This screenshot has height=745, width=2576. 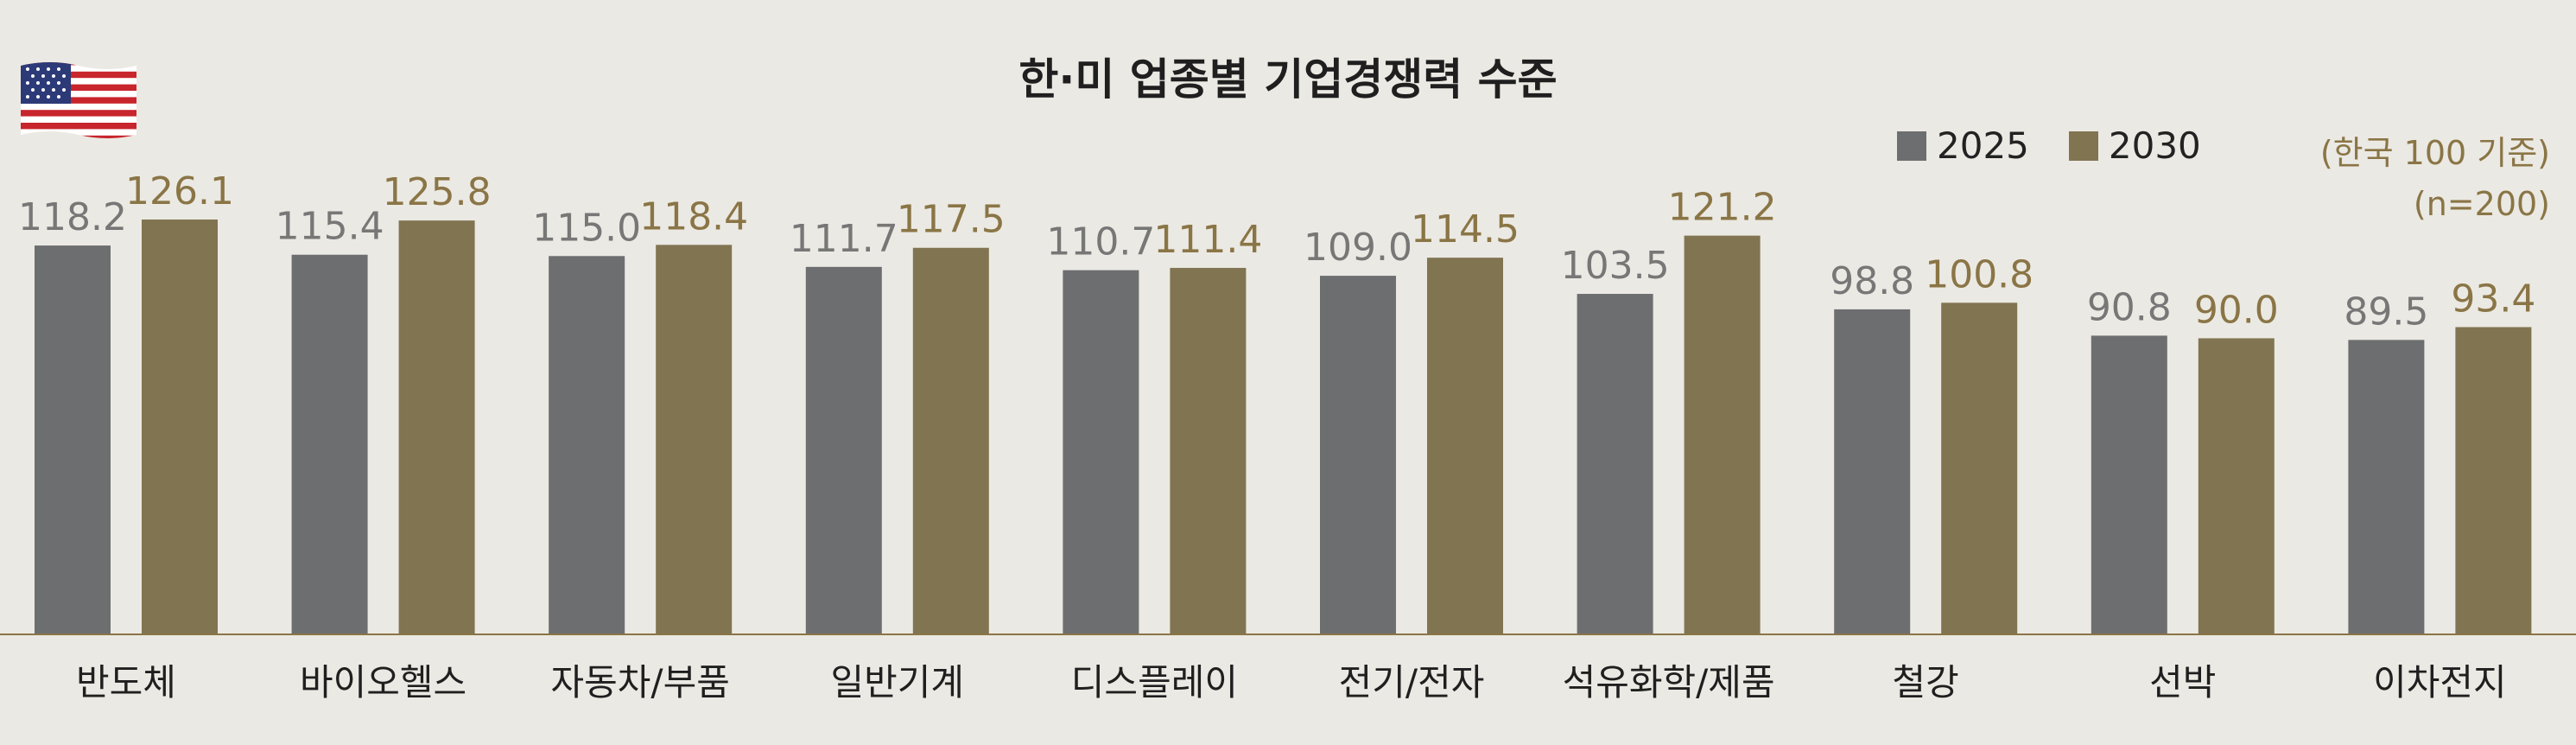 I want to click on value-label-2030-4: 111.4, so click(x=1207, y=240).